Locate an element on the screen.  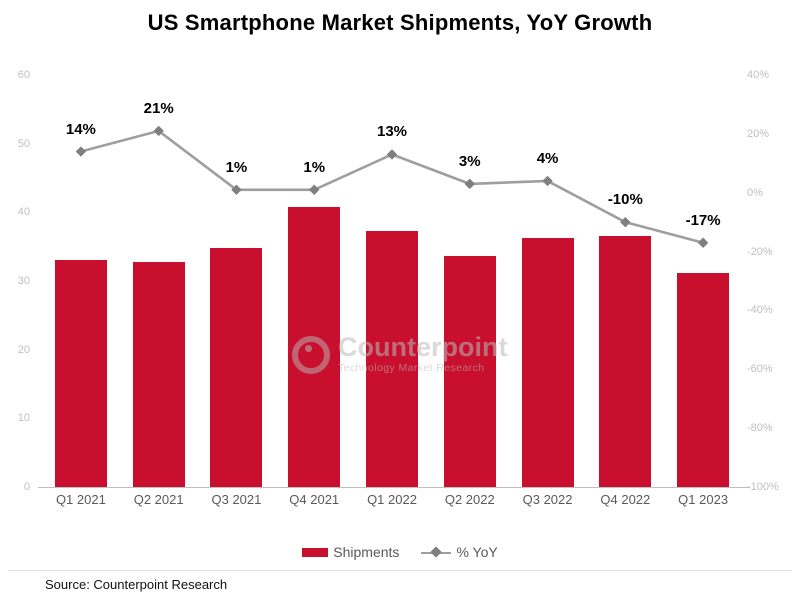
yoy-data-label: 14% is located at coordinates (80, 129).